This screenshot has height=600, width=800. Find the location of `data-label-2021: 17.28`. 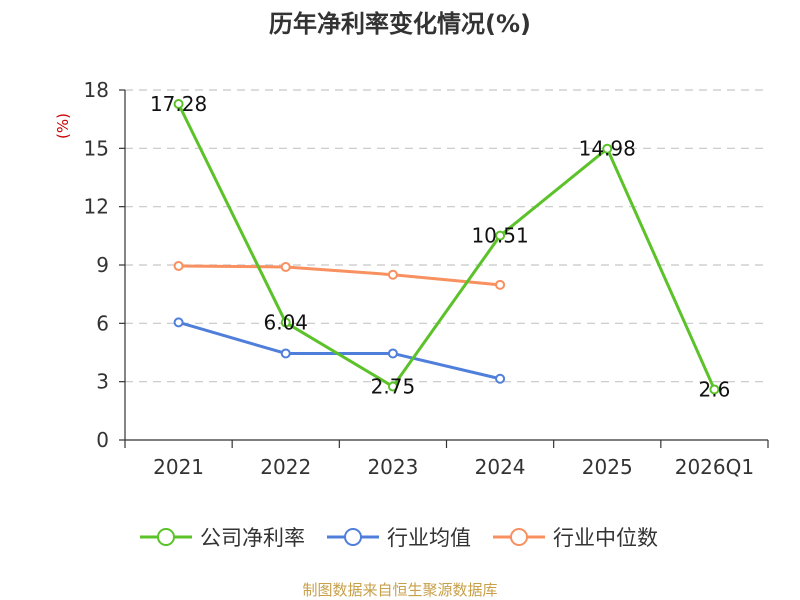

data-label-2021: 17.28 is located at coordinates (178, 104).